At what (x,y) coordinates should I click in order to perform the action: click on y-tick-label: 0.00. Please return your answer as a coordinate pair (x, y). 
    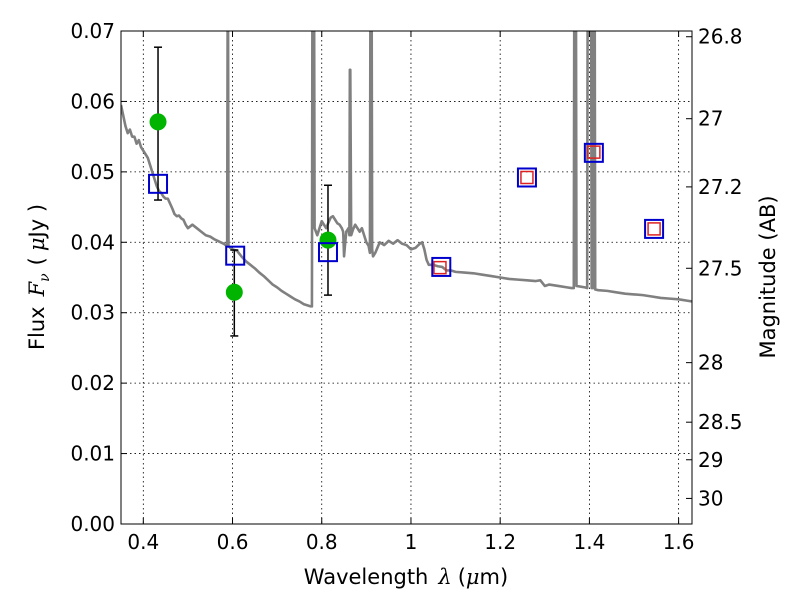
    Looking at the image, I should click on (92, 524).